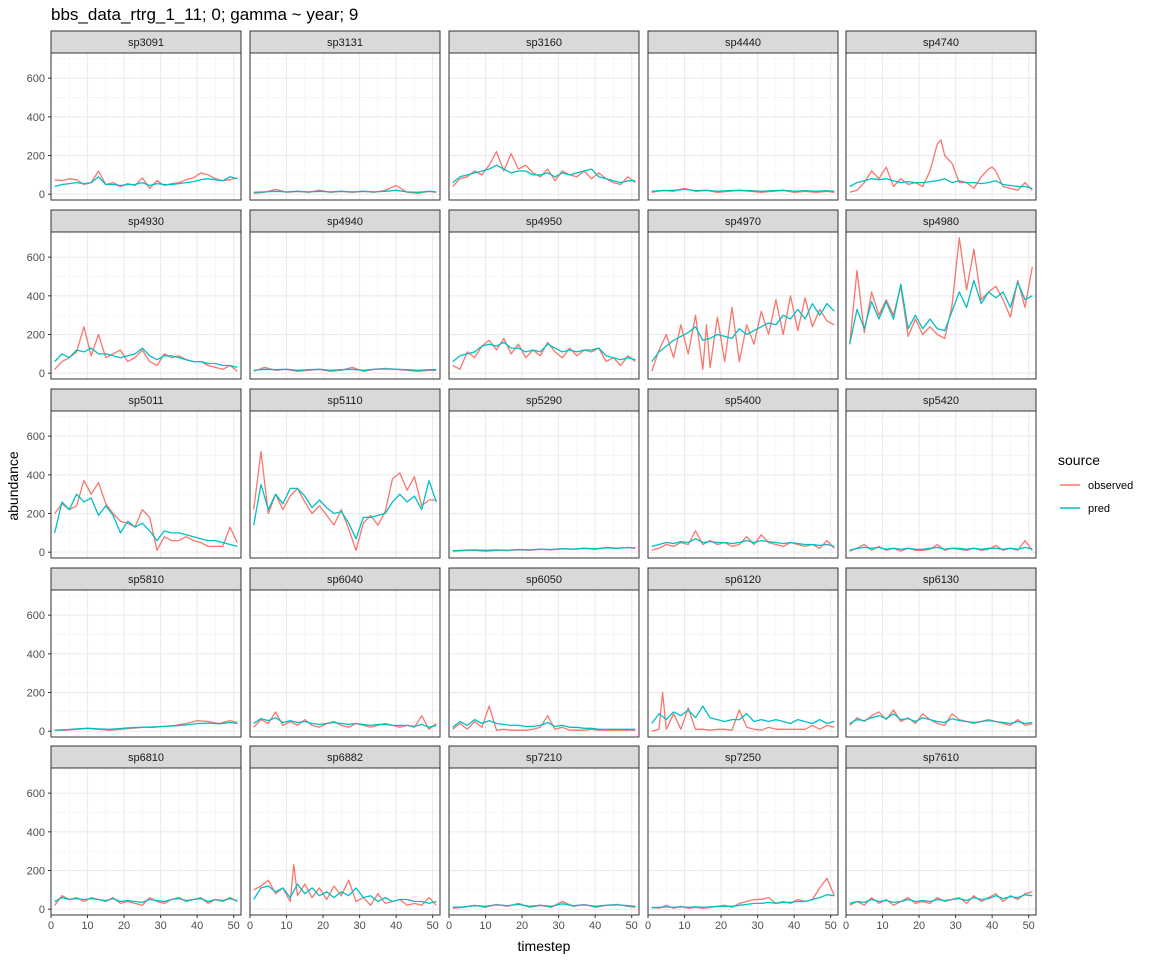 This screenshot has height=960, width=1152. I want to click on facet-panel-sp4930: sp4930 0 200 400 600, so click(134, 294).